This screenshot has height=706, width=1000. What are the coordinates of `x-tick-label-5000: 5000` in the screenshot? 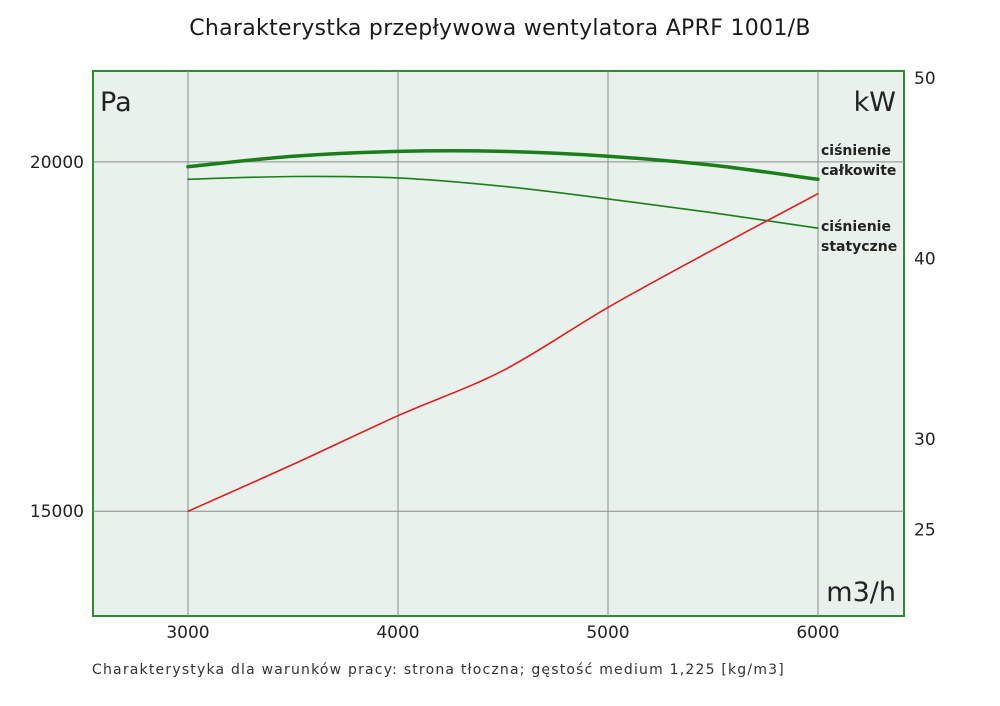 It's located at (607, 633).